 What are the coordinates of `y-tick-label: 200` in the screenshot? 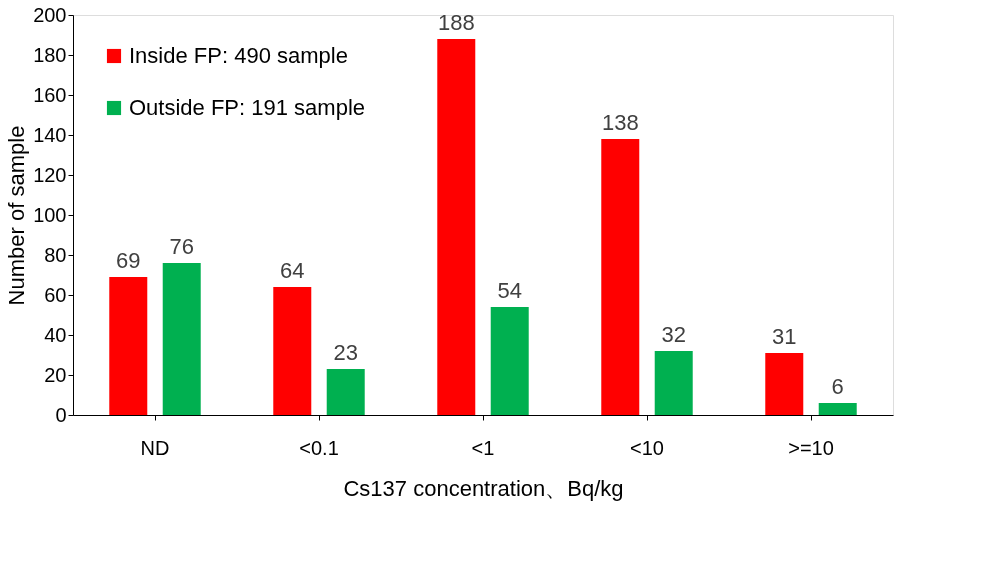 It's located at (50, 14).